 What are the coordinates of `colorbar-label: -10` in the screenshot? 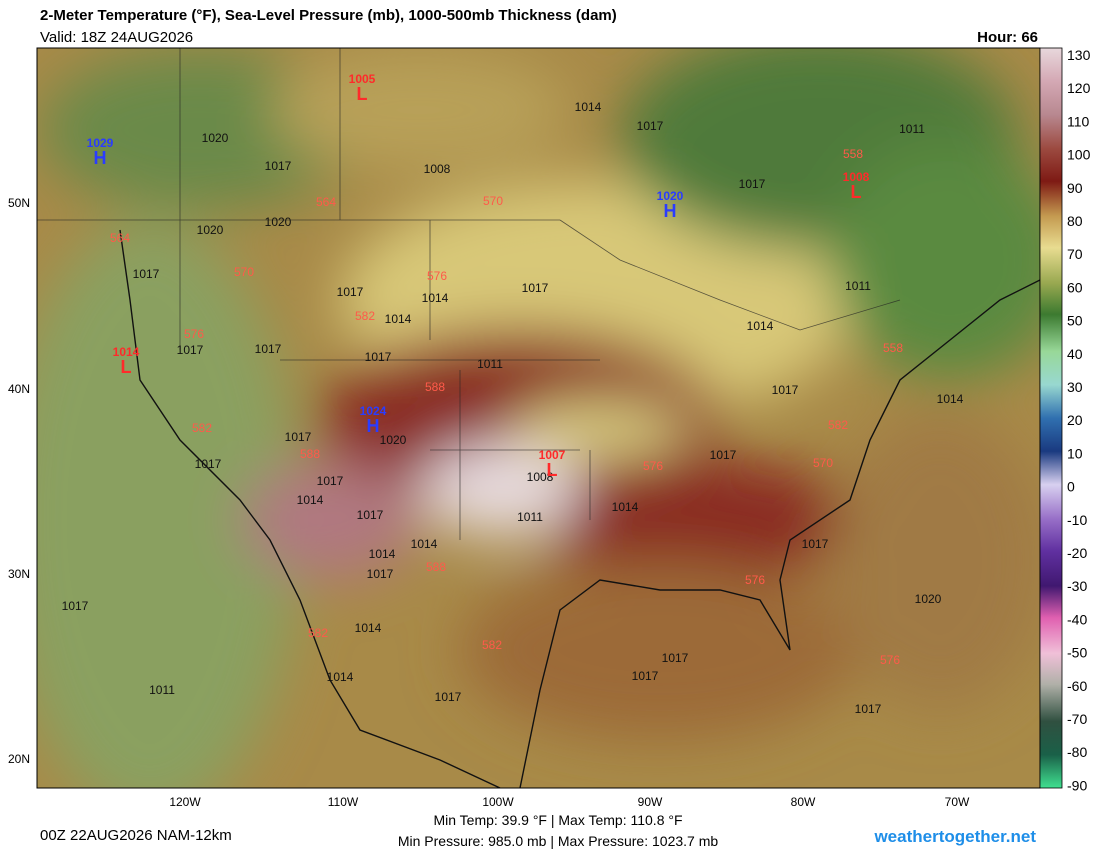 It's located at (1077, 520).